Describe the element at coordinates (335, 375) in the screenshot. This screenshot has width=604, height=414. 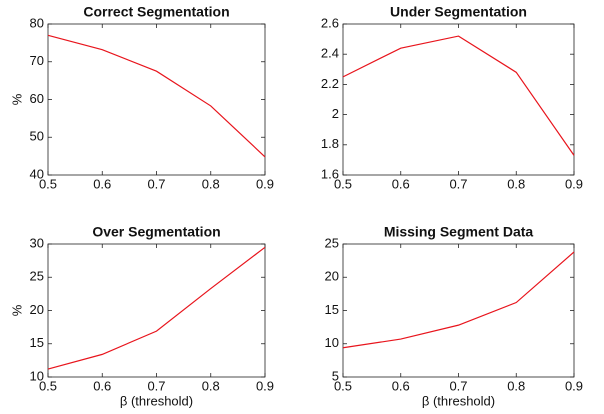
I see `y-tick-label: 5` at that location.